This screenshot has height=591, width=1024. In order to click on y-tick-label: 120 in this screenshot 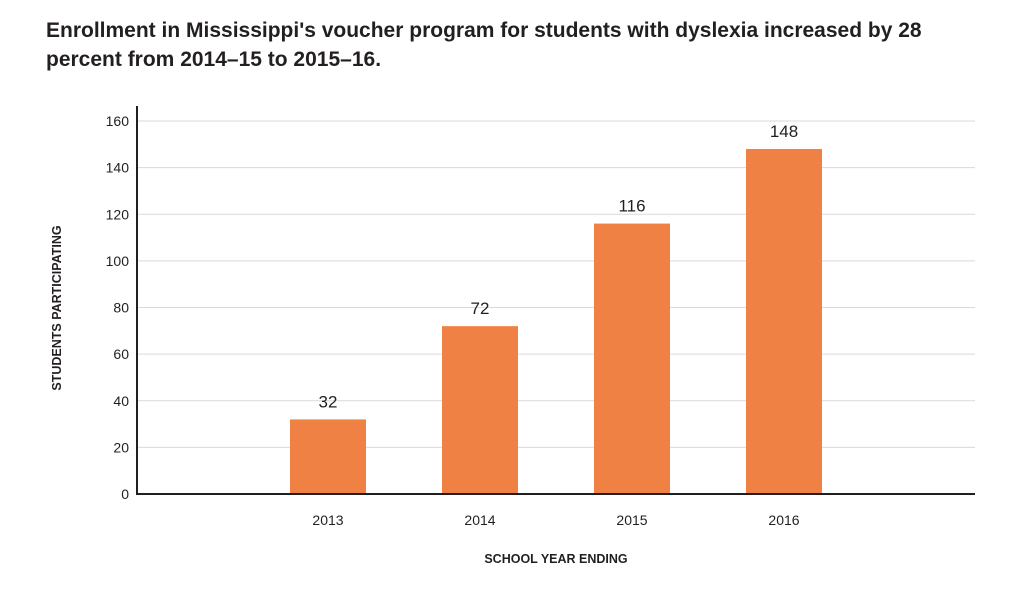, I will do `click(118, 214)`.